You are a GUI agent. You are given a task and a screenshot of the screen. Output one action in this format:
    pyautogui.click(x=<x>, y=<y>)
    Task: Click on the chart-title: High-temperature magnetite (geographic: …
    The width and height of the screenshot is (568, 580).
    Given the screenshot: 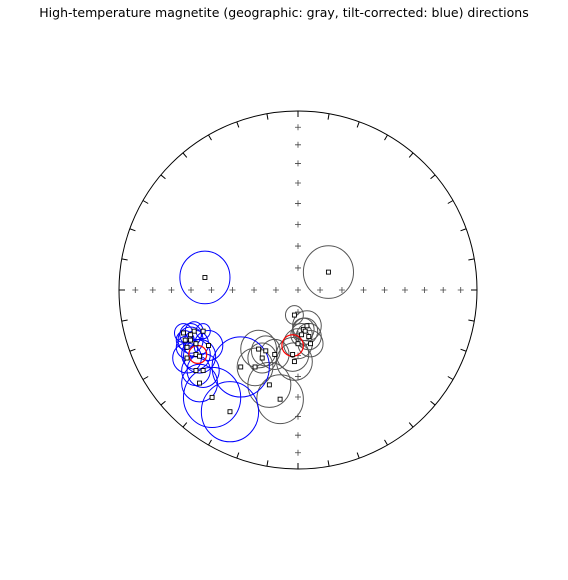 What is the action you would take?
    pyautogui.click(x=284, y=12)
    